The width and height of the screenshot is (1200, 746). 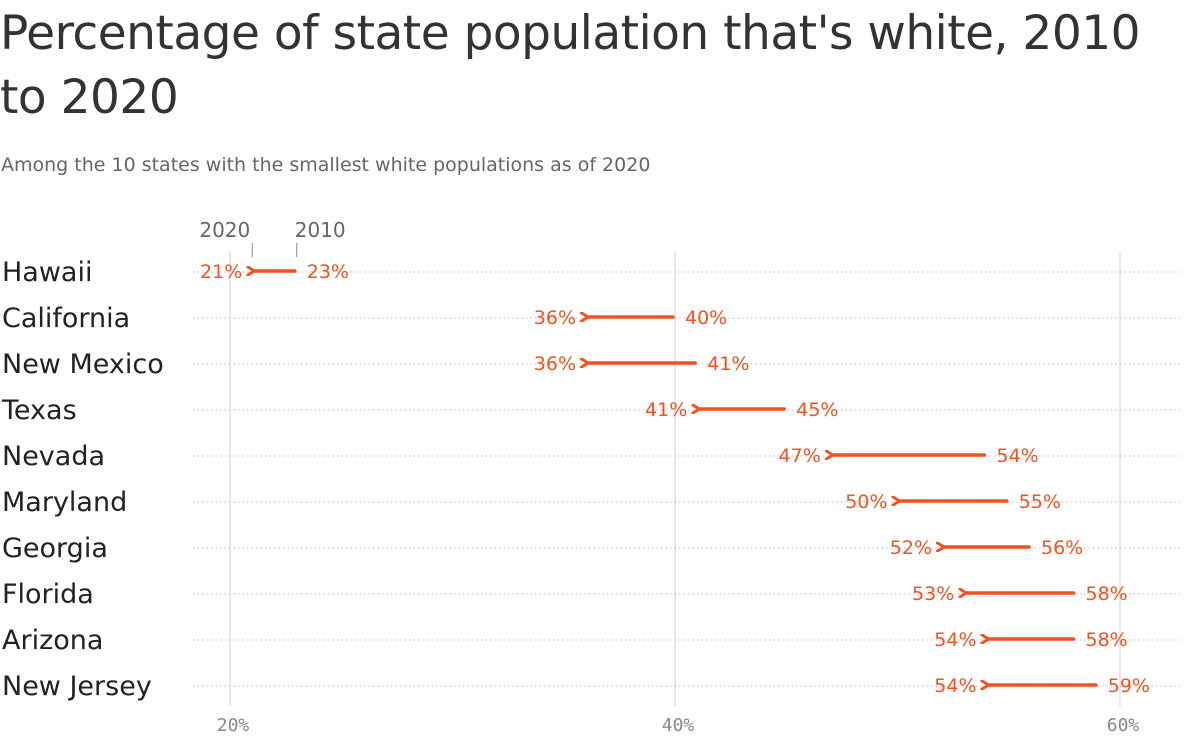 What do you see at coordinates (866, 502) in the screenshot?
I see `value-label-2020: 50%` at bounding box center [866, 502].